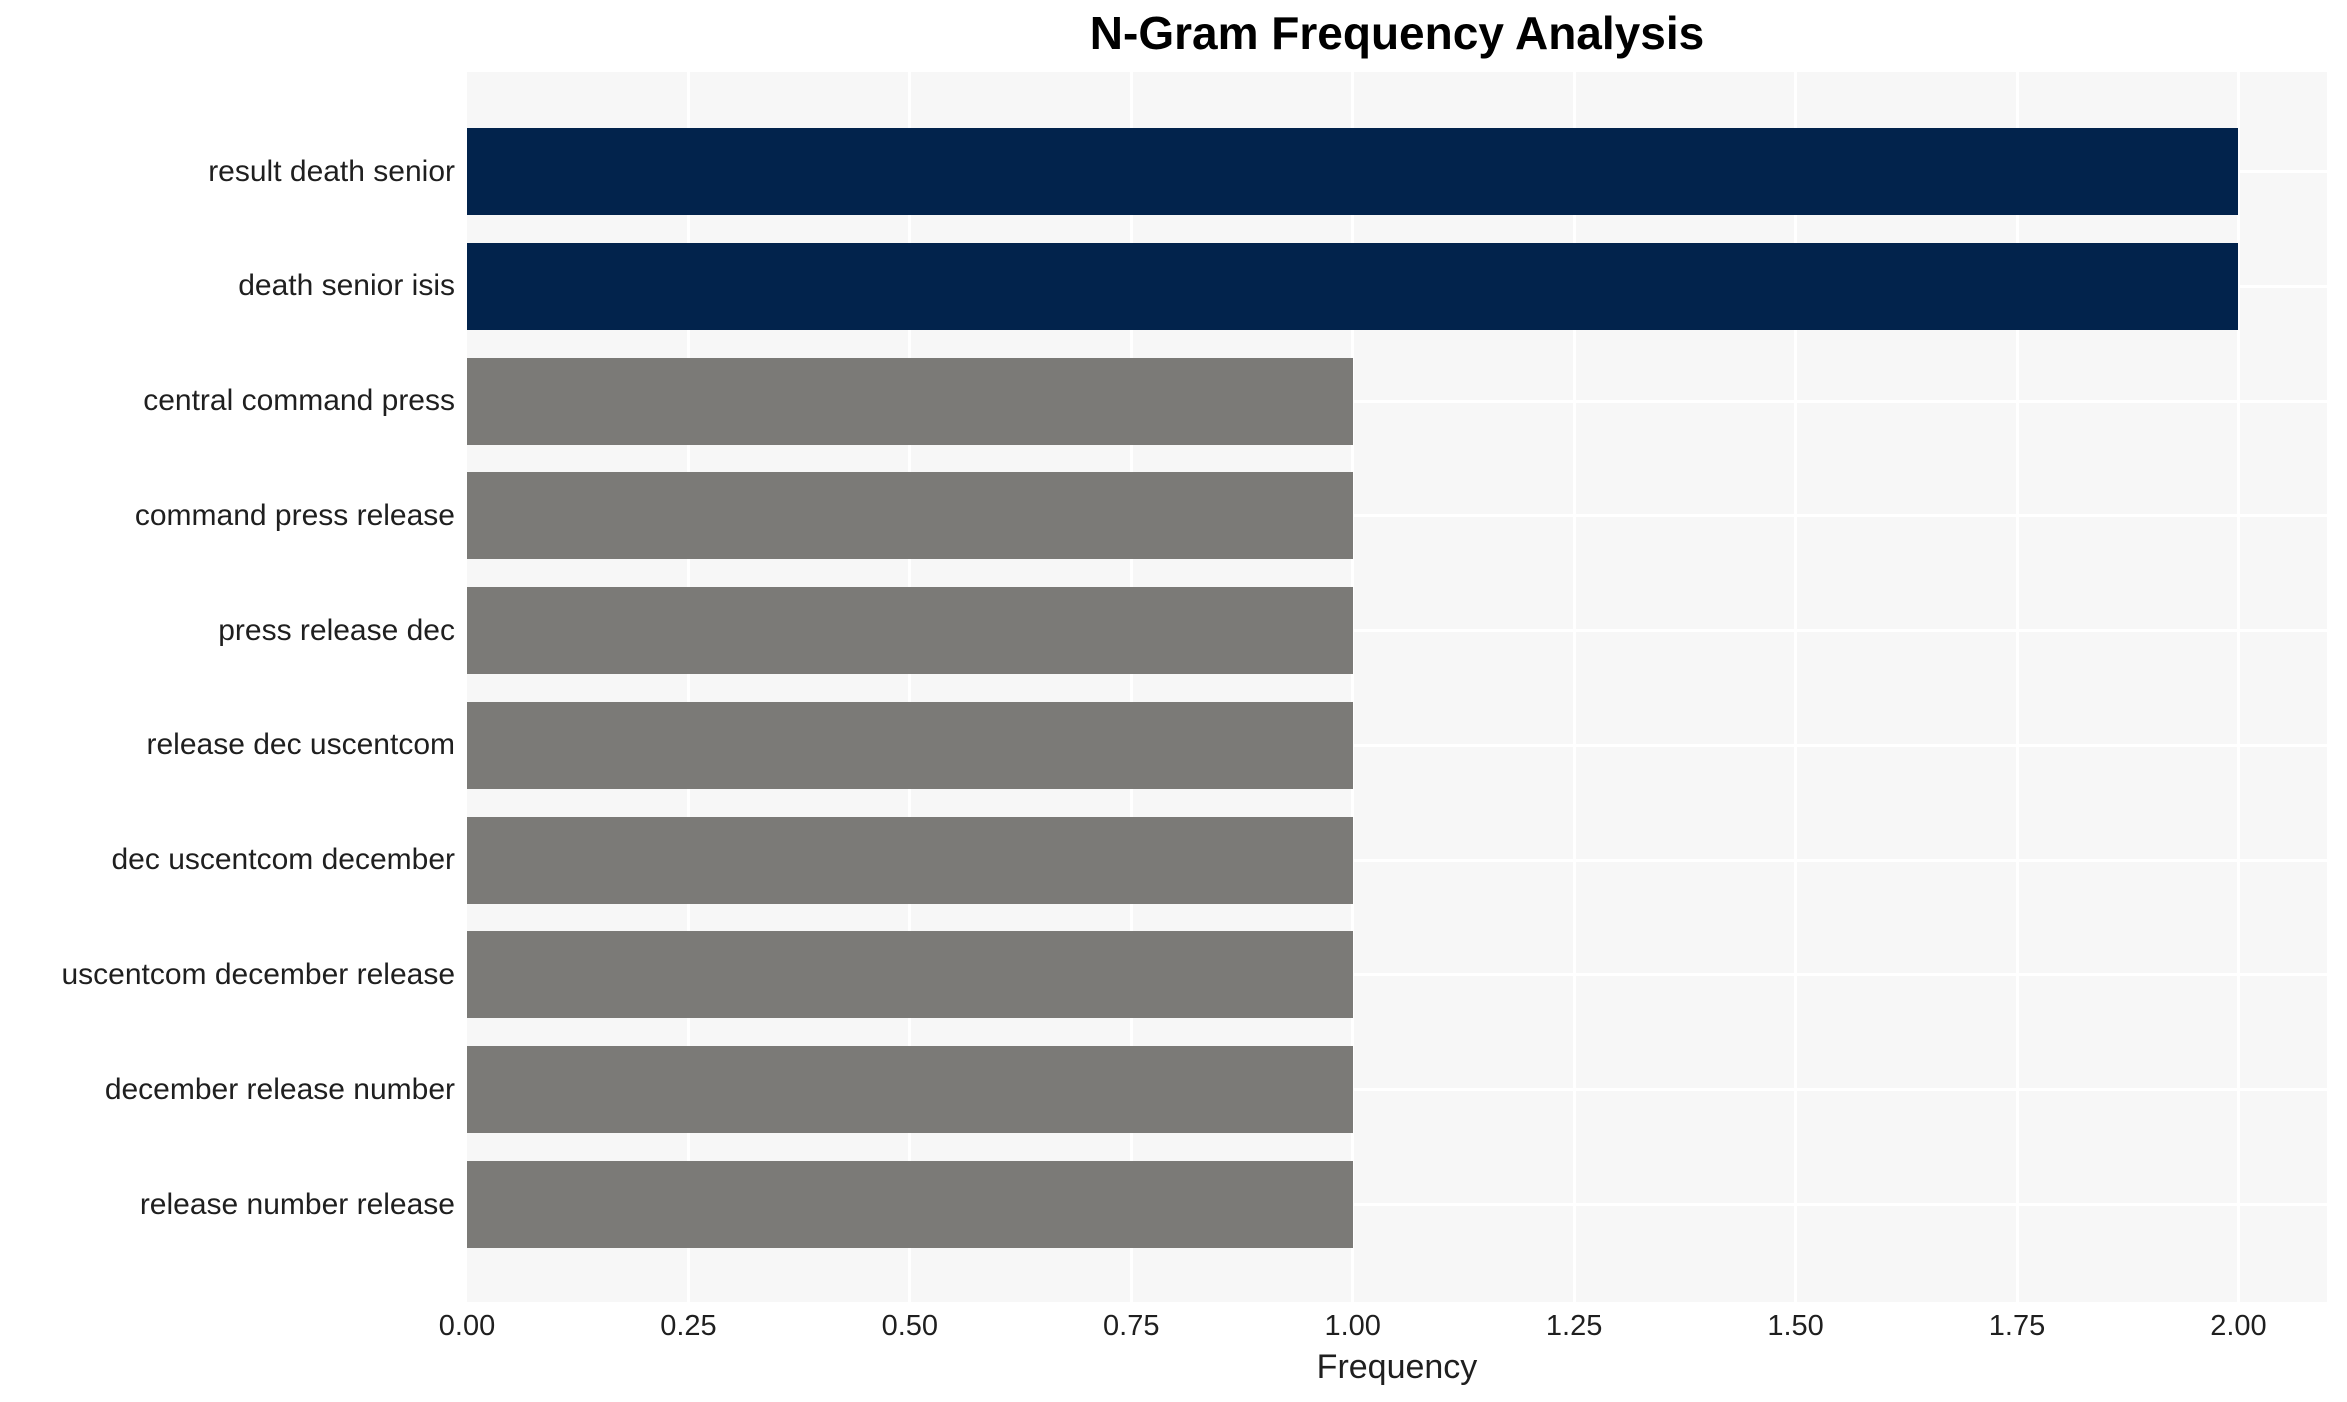  What do you see at coordinates (2238, 1326) in the screenshot?
I see `x-axis-tick-label: 2.00` at bounding box center [2238, 1326].